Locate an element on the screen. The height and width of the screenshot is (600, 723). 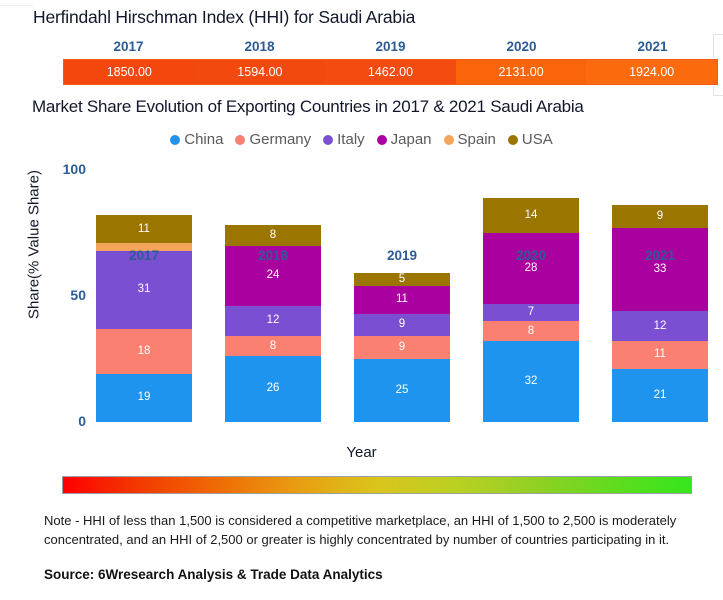
bar-segment-usa-2017: 11 is located at coordinates (144, 229).